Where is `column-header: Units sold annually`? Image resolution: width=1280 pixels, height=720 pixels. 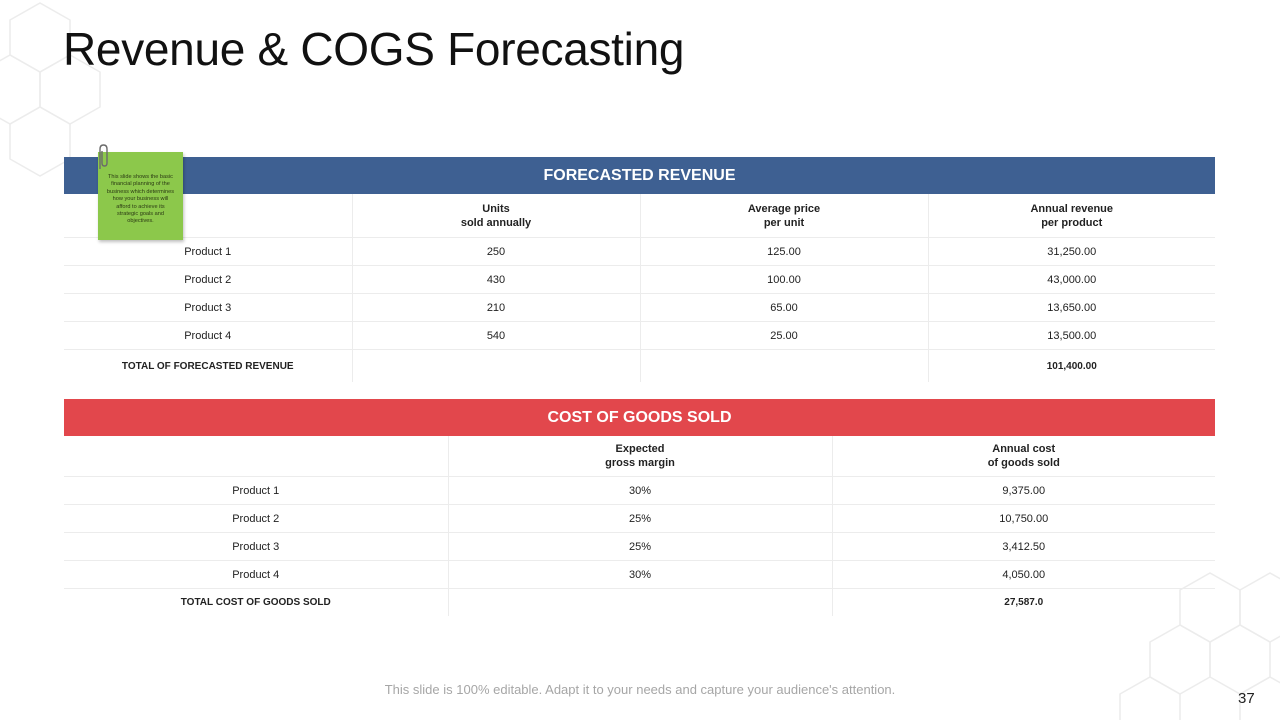 column-header: Units sold annually is located at coordinates (496, 216).